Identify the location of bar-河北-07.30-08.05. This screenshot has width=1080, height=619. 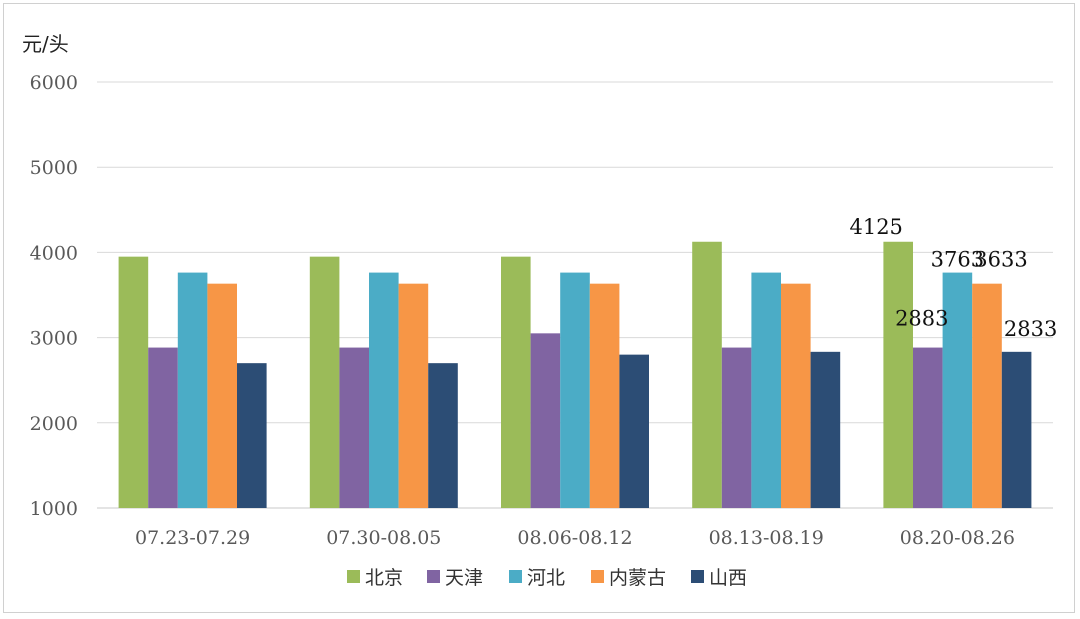
(384, 390).